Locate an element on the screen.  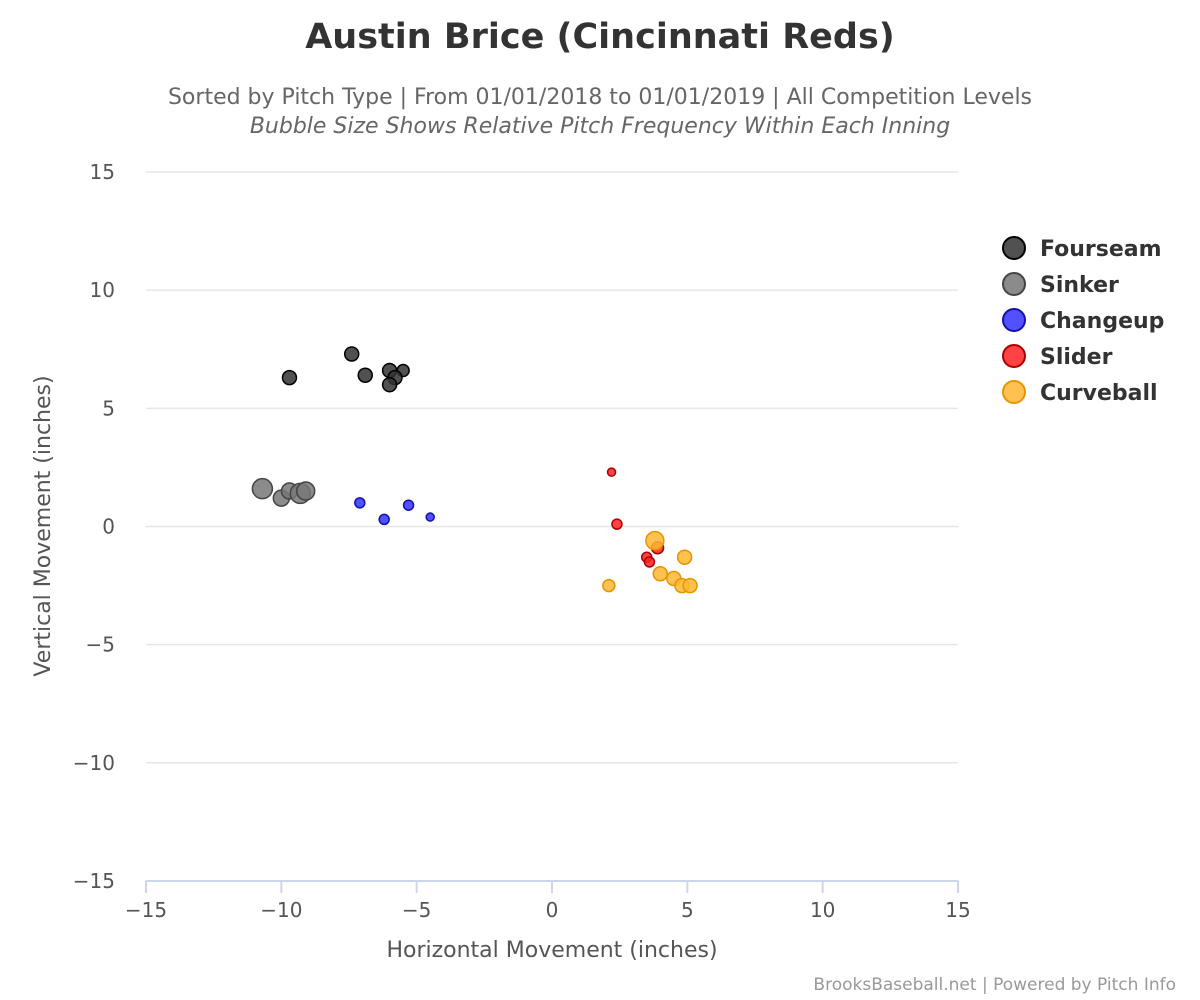
y-axis-title: Vertical Movement (inches) is located at coordinates (43, 525).